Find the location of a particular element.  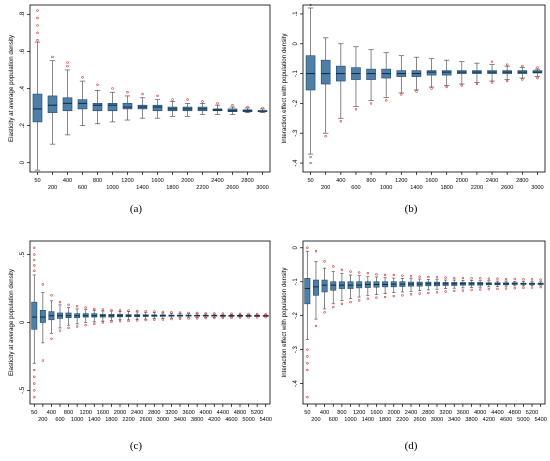

x-tick-label: 2200 is located at coordinates (202, 188).